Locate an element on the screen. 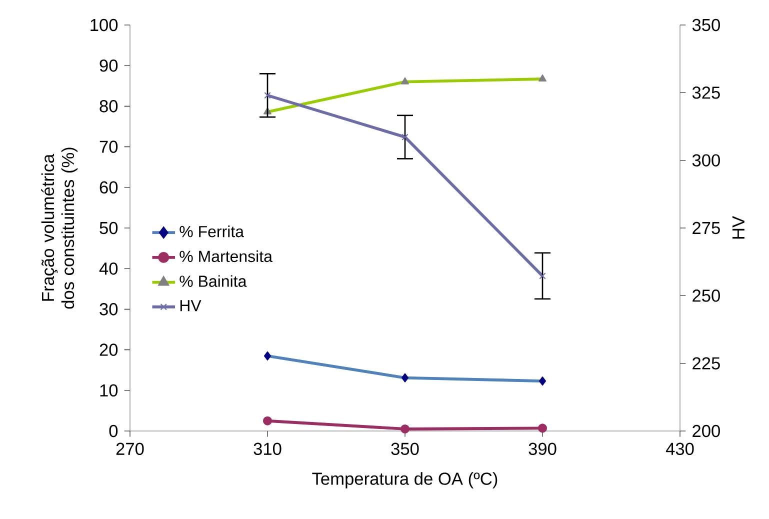  x-tick-label: 310 is located at coordinates (268, 449).